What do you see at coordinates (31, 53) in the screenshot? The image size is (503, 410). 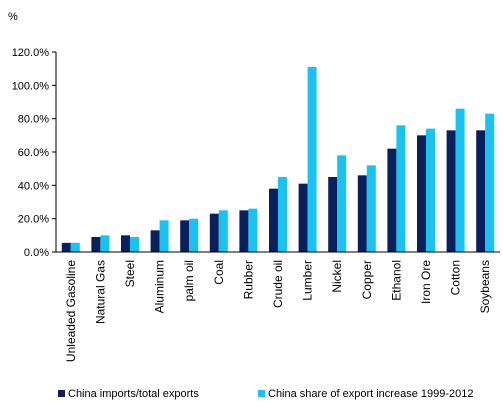 I see `y-tick-label: 120.0%` at bounding box center [31, 53].